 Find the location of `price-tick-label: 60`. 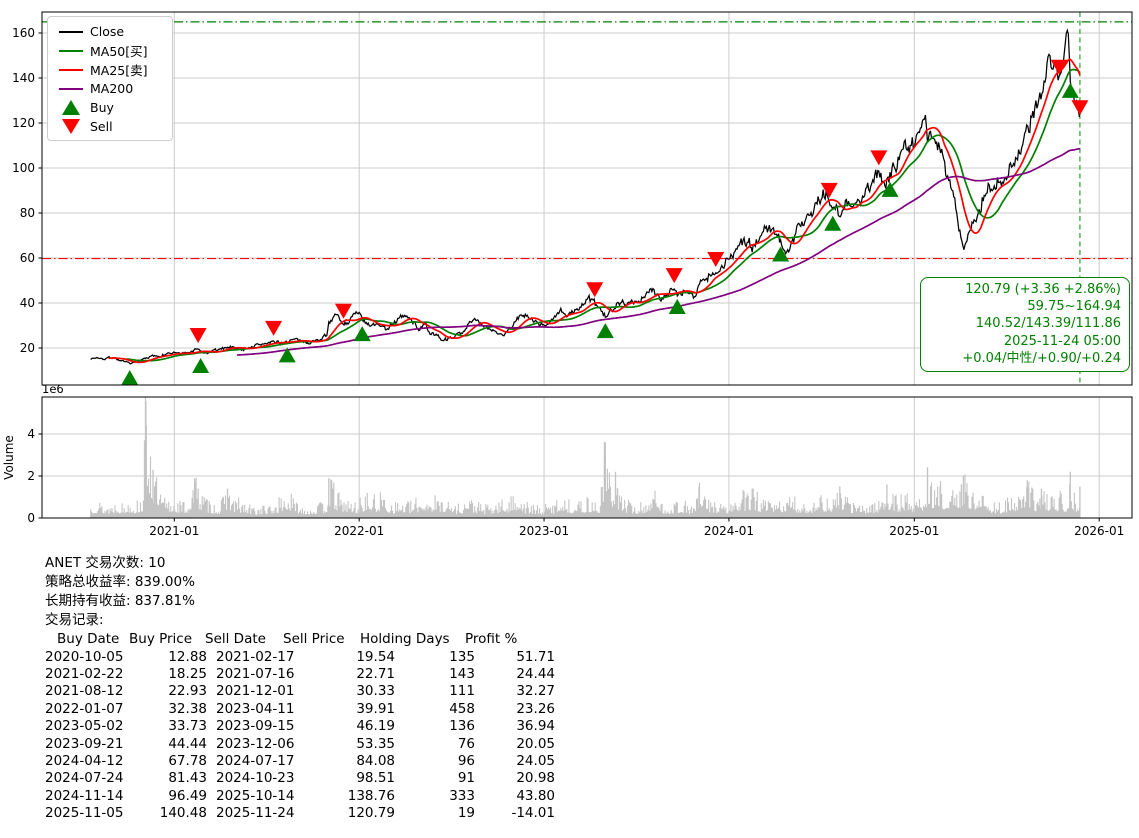

price-tick-label: 60 is located at coordinates (27, 258).